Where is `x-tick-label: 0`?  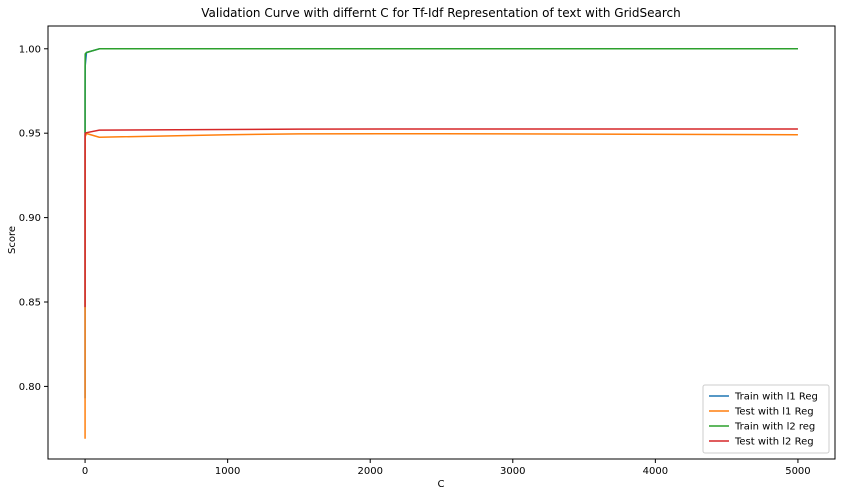 x-tick-label: 0 is located at coordinates (85, 471).